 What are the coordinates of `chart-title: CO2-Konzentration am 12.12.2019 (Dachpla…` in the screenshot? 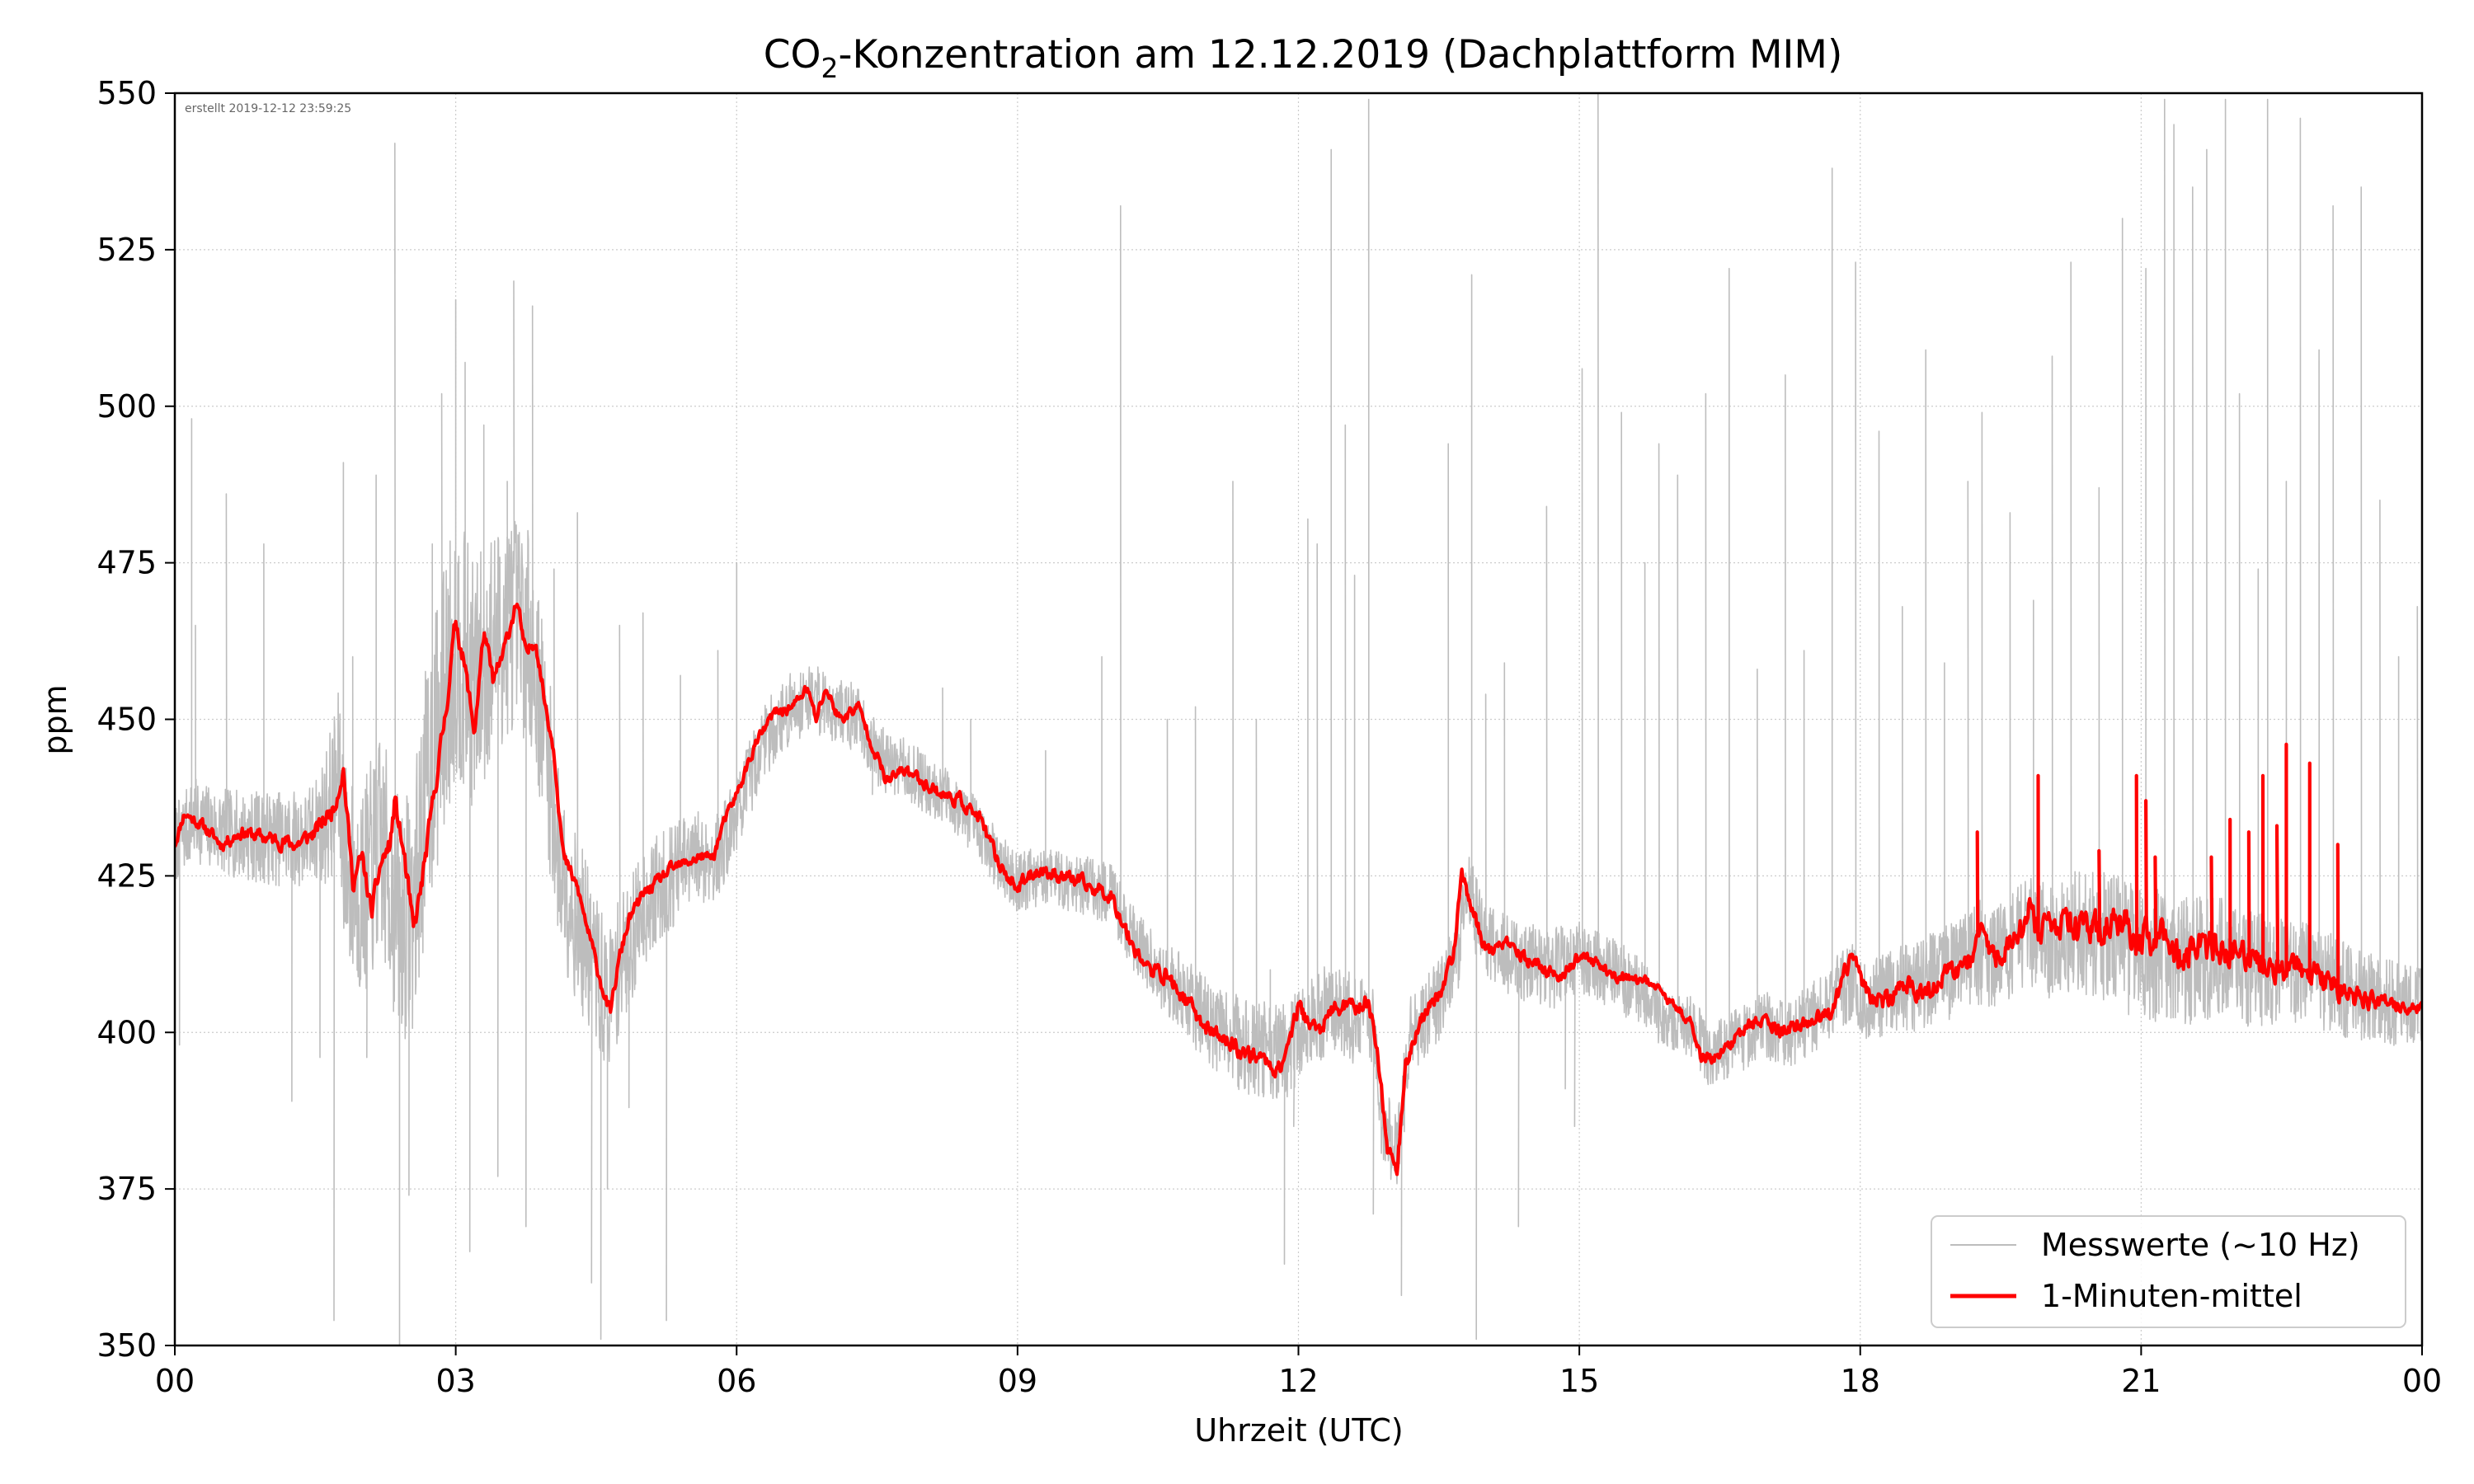 It's located at (1303, 58).